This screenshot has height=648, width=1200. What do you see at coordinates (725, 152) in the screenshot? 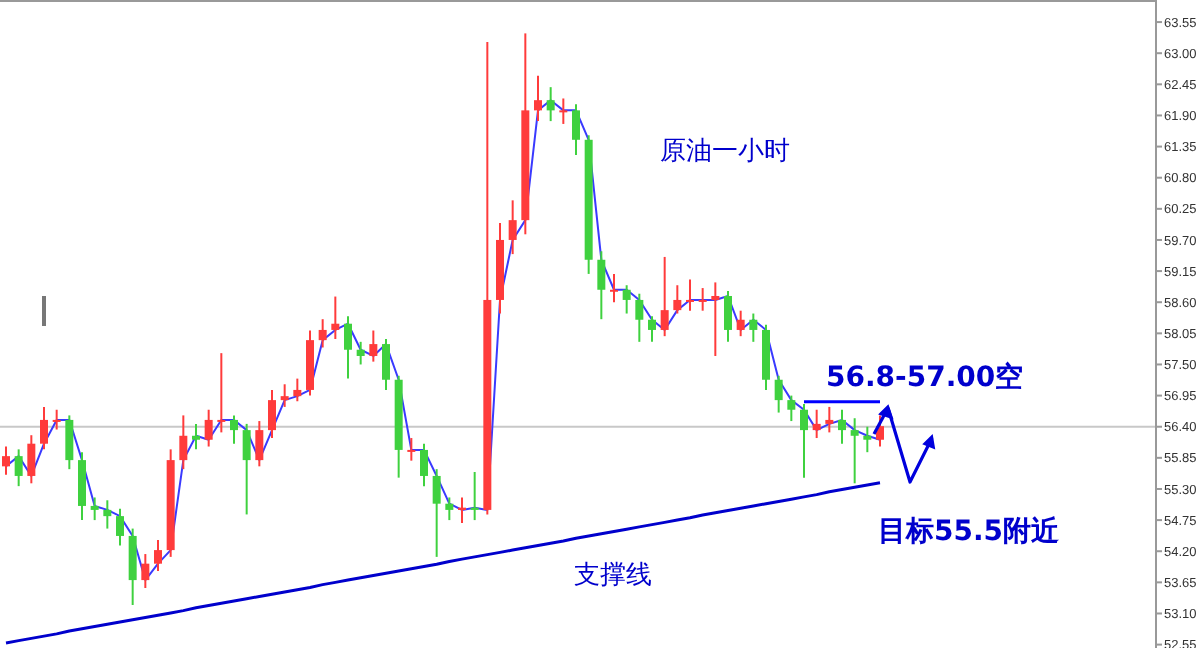
I see `annotation: 原油一小时` at bounding box center [725, 152].